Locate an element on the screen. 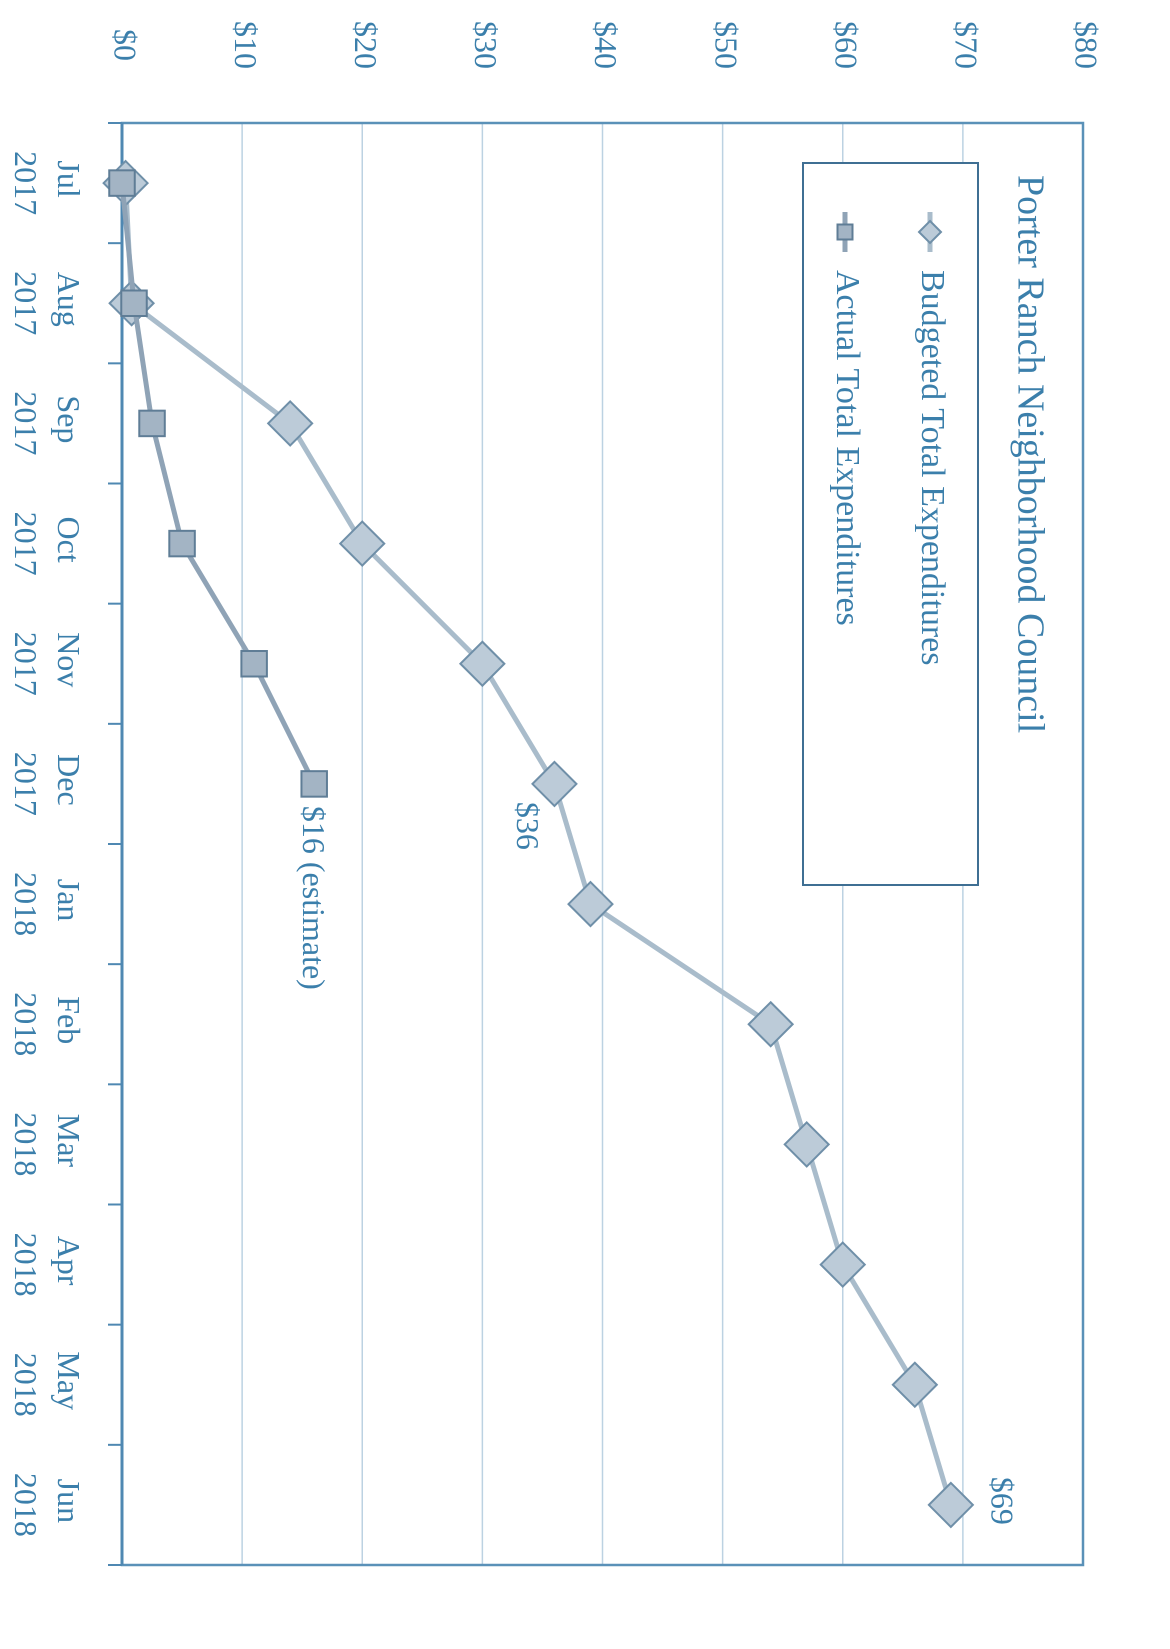 The height and width of the screenshot is (1649, 1170). x-tick-label-line: Jun is located at coordinates (69, 1505).